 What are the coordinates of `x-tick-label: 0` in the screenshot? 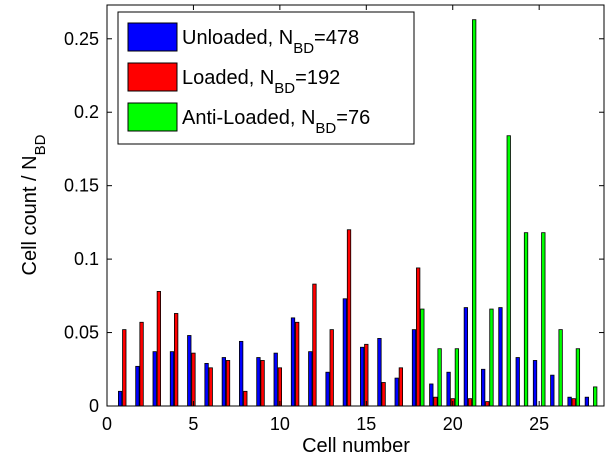 It's located at (107, 424).